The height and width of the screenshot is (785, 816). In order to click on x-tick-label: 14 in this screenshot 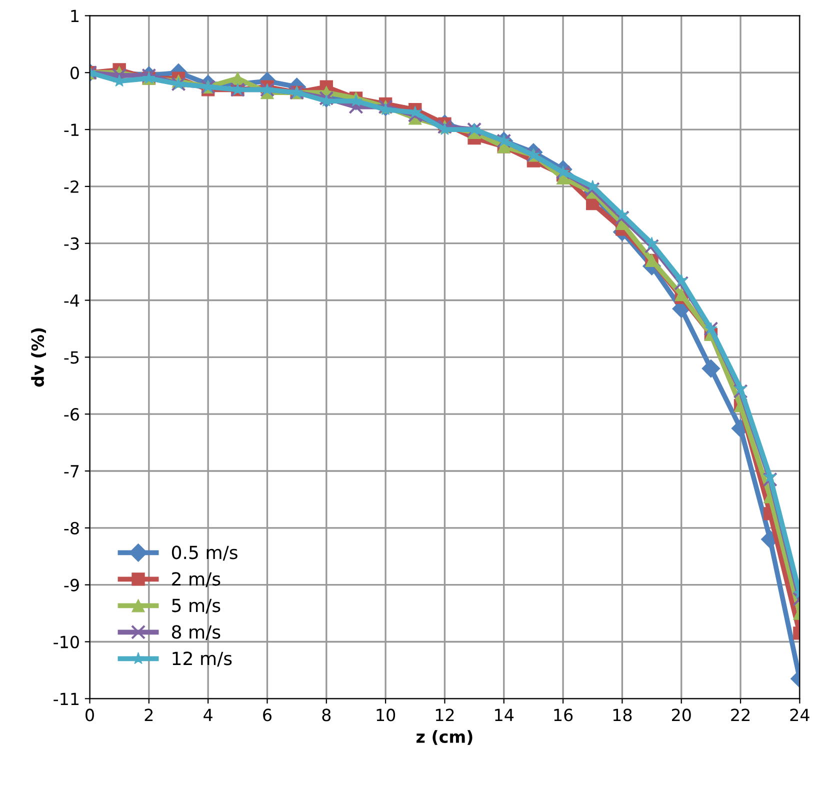, I will do `click(504, 715)`.